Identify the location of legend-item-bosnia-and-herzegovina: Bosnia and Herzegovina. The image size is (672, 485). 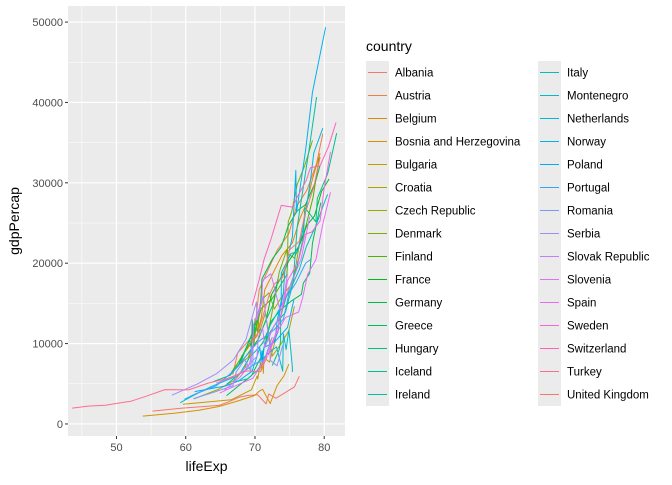
(443, 141).